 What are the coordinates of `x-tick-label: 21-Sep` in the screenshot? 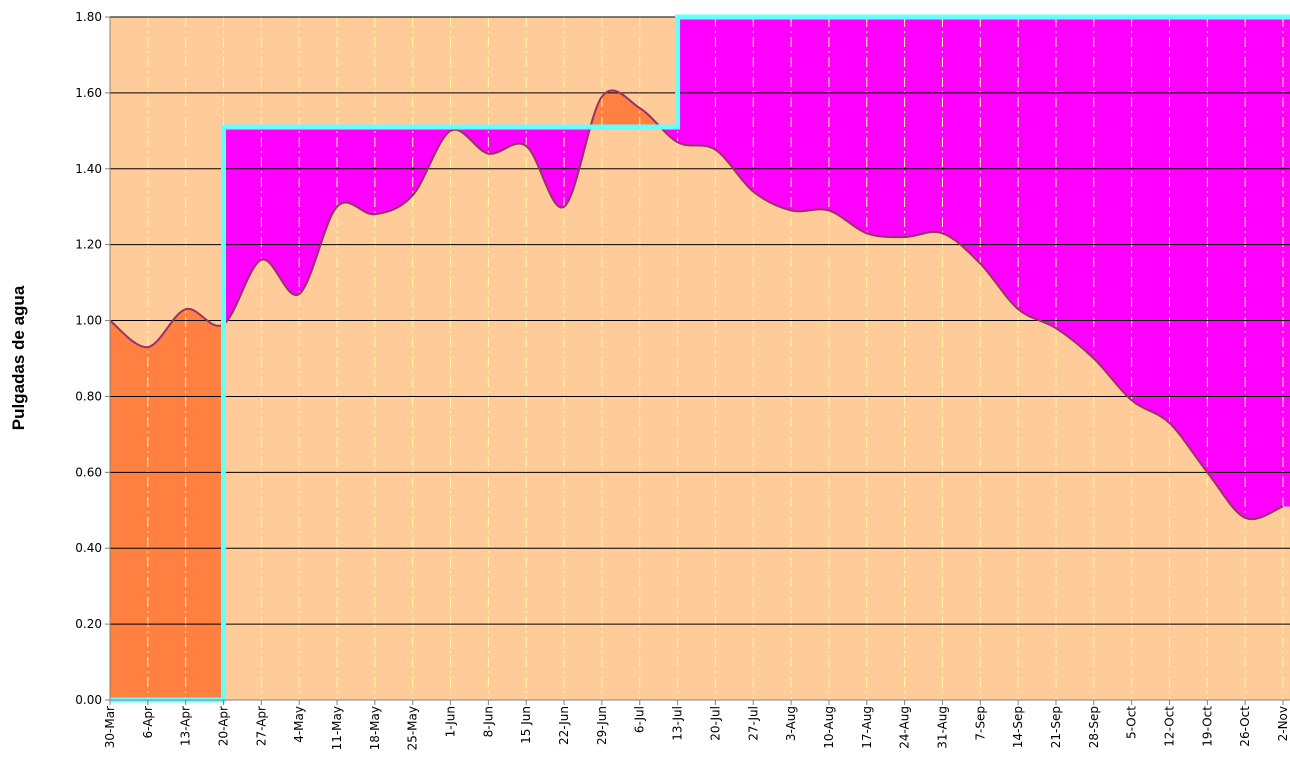 It's located at (1056, 727).